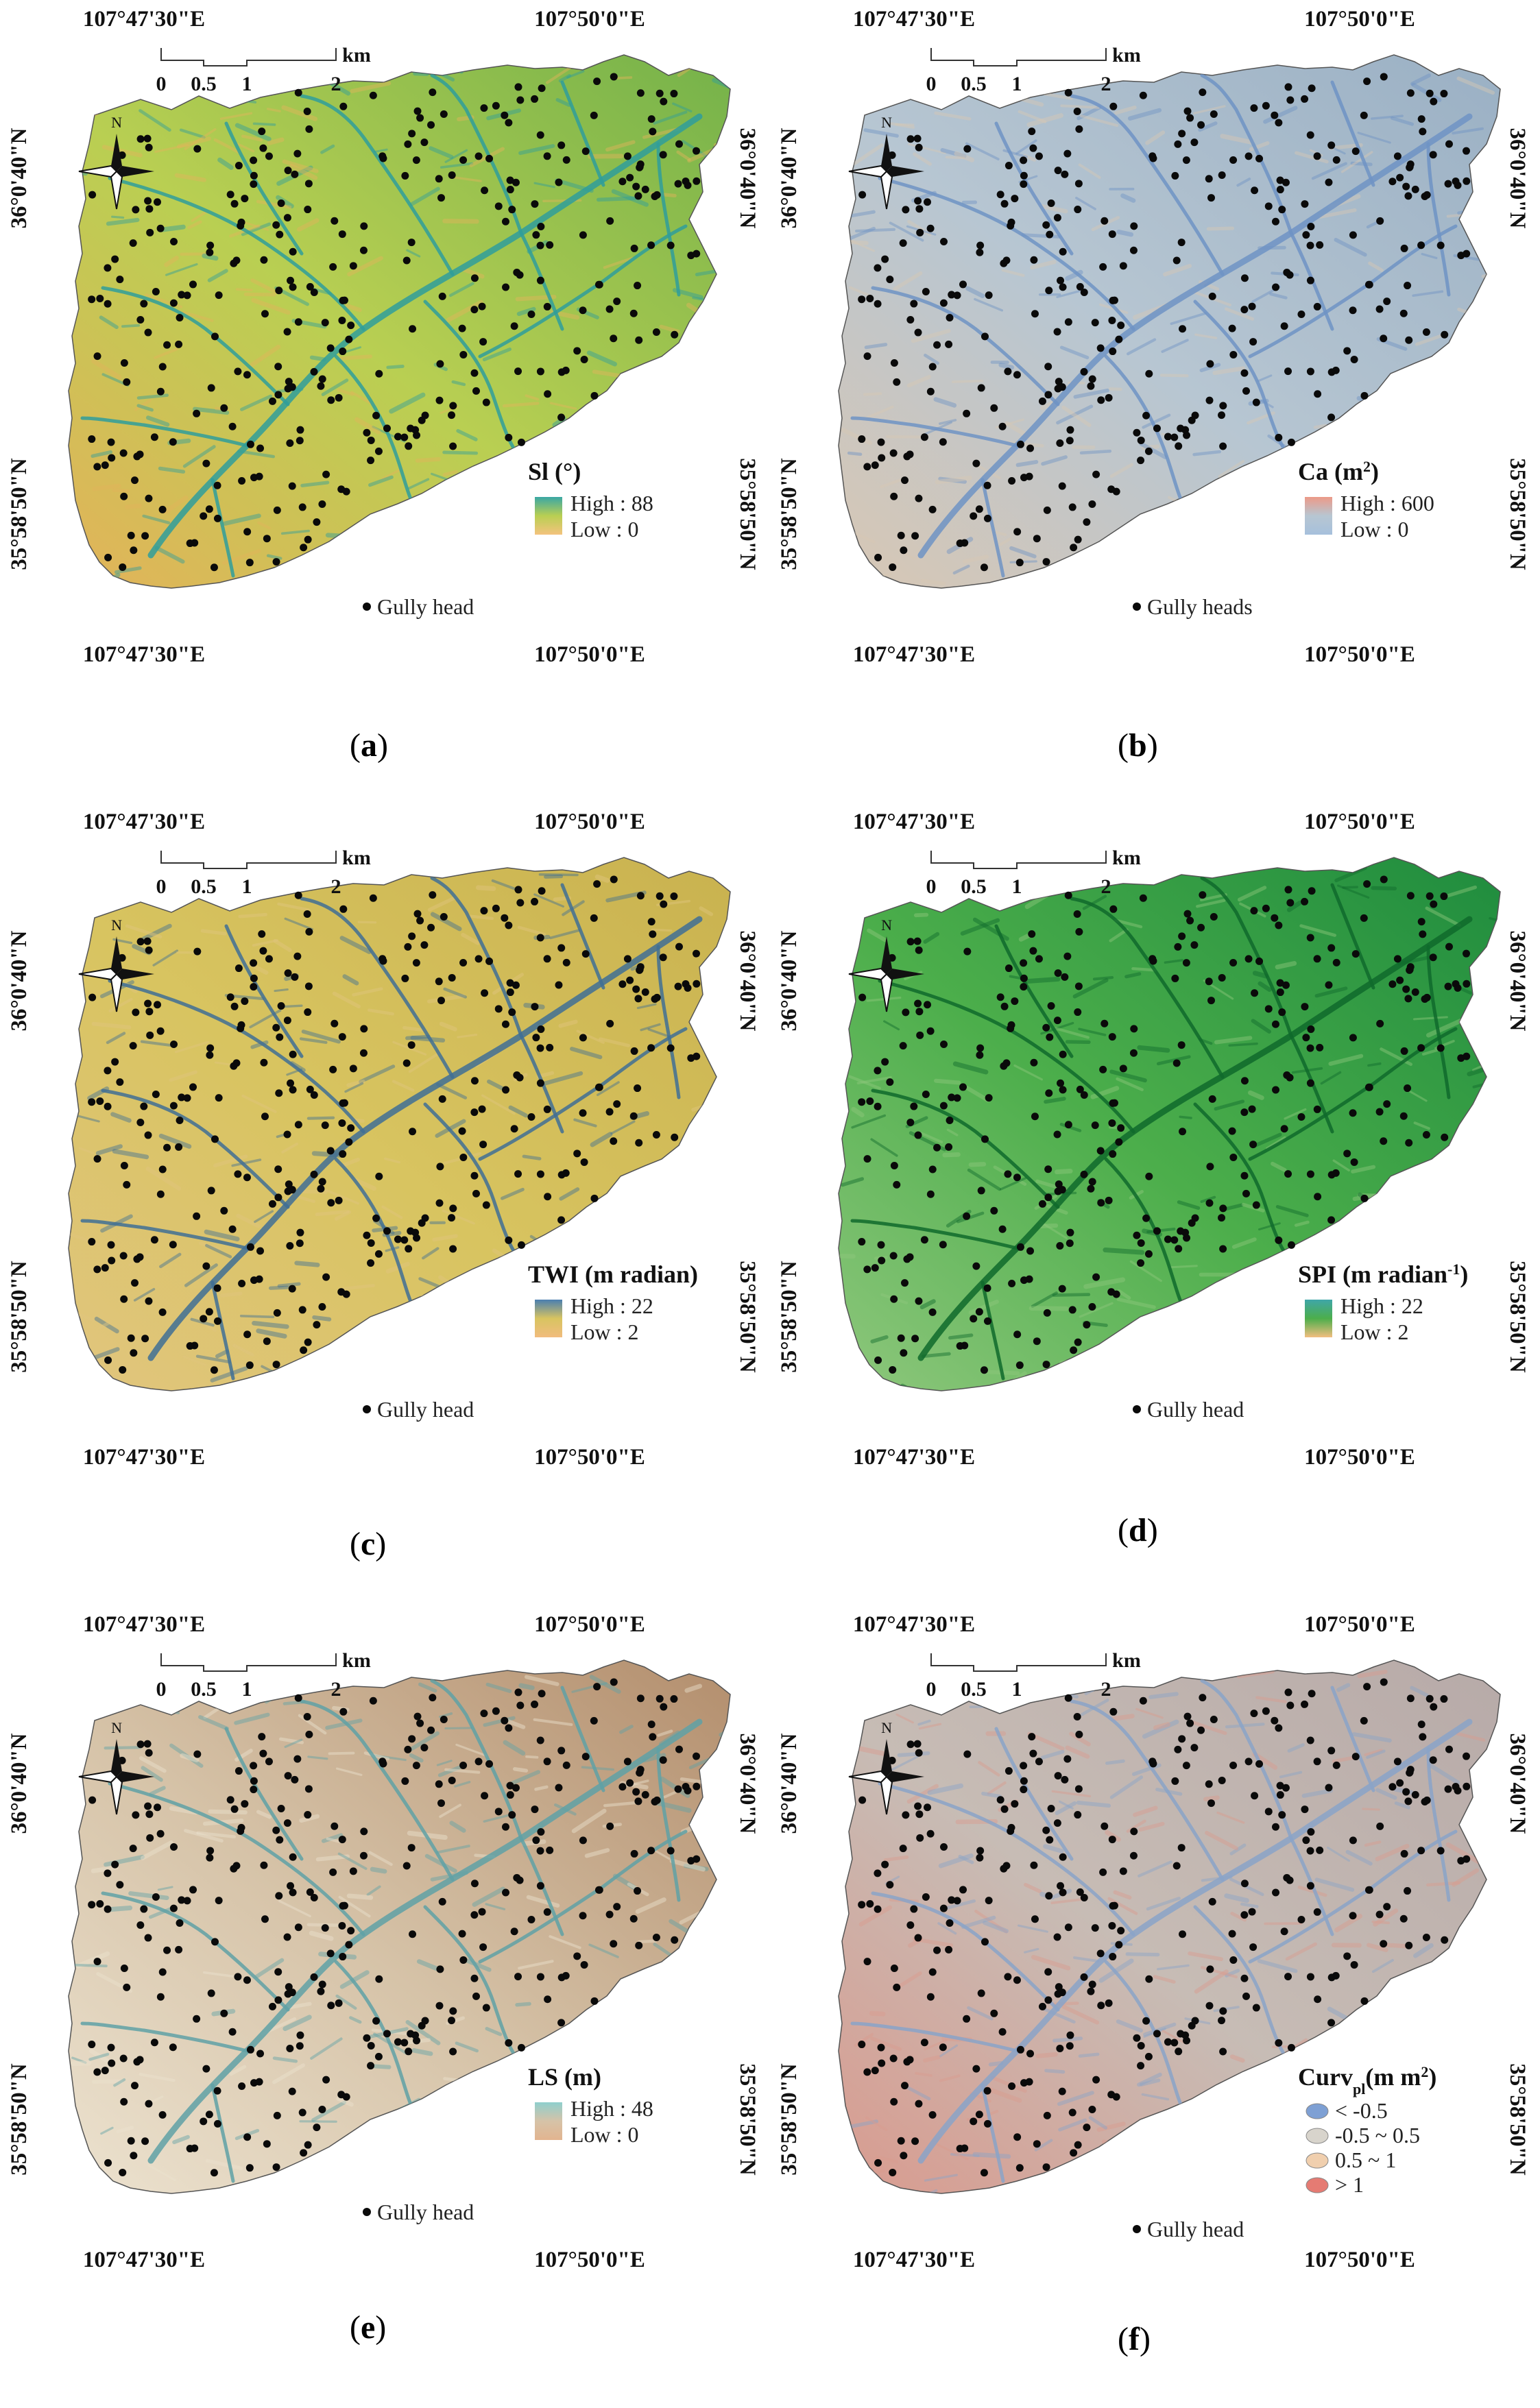 The width and height of the screenshot is (1540, 2408). Describe the element at coordinates (425, 606) in the screenshot. I see `gully-head-label: Gully head` at that location.